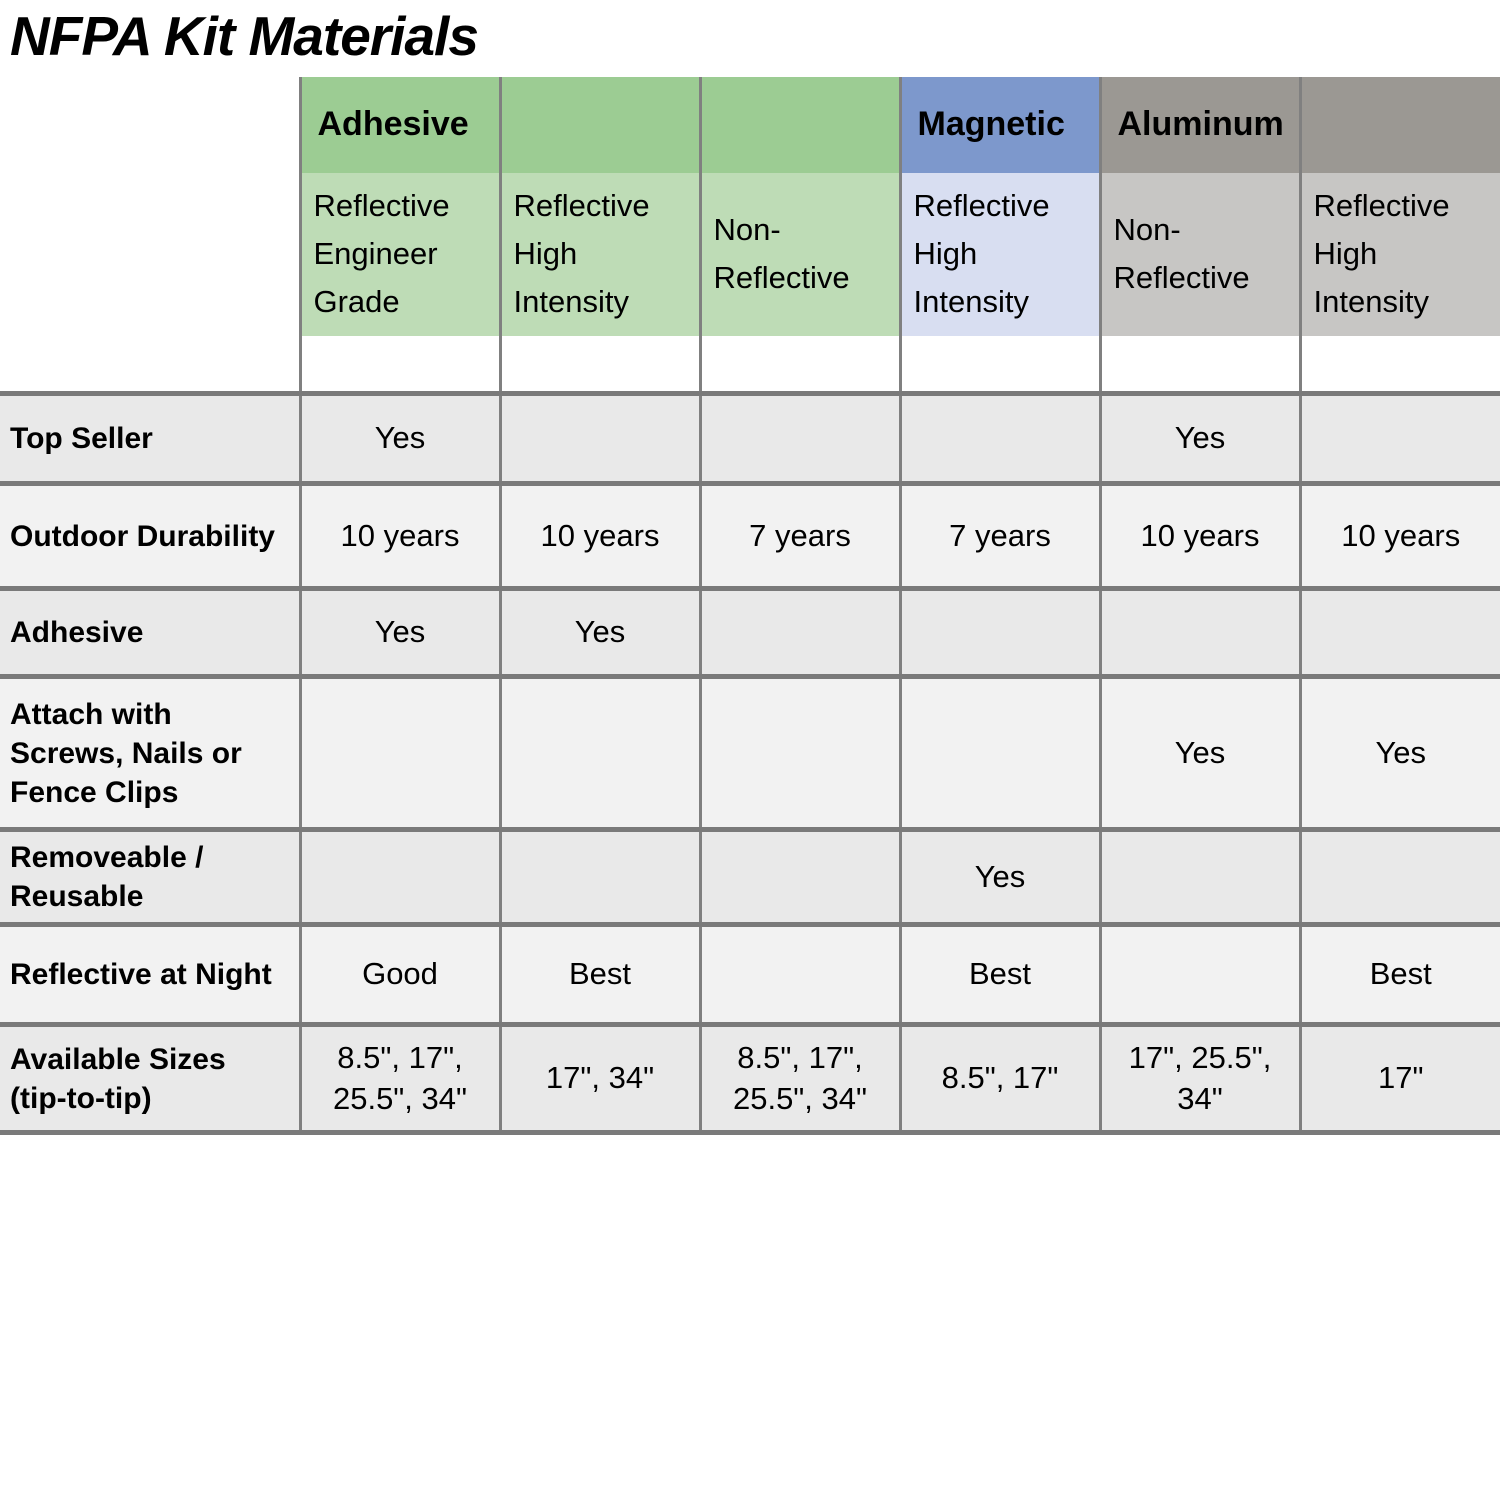 The height and width of the screenshot is (1500, 1500). I want to click on column-group-magnetic: Magnetic, so click(999, 124).